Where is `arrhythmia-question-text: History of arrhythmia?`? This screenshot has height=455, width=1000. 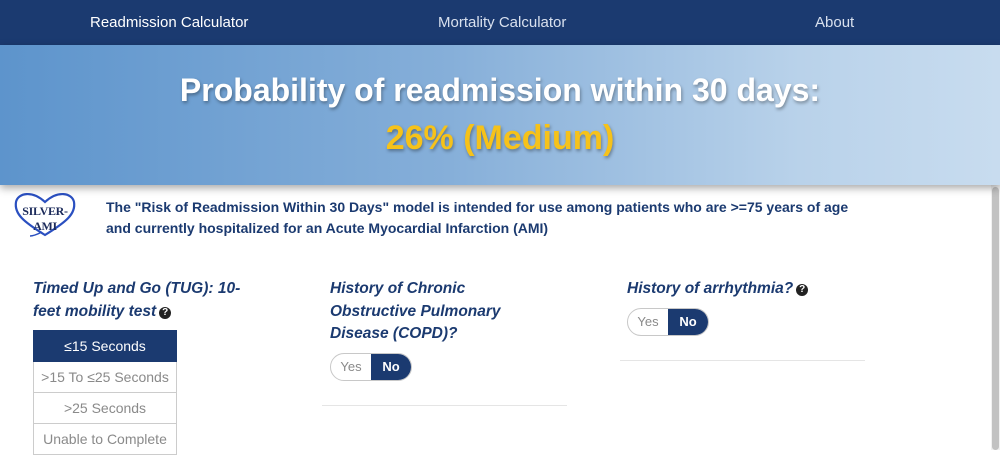
arrhythmia-question-text: History of arrhythmia? is located at coordinates (710, 288).